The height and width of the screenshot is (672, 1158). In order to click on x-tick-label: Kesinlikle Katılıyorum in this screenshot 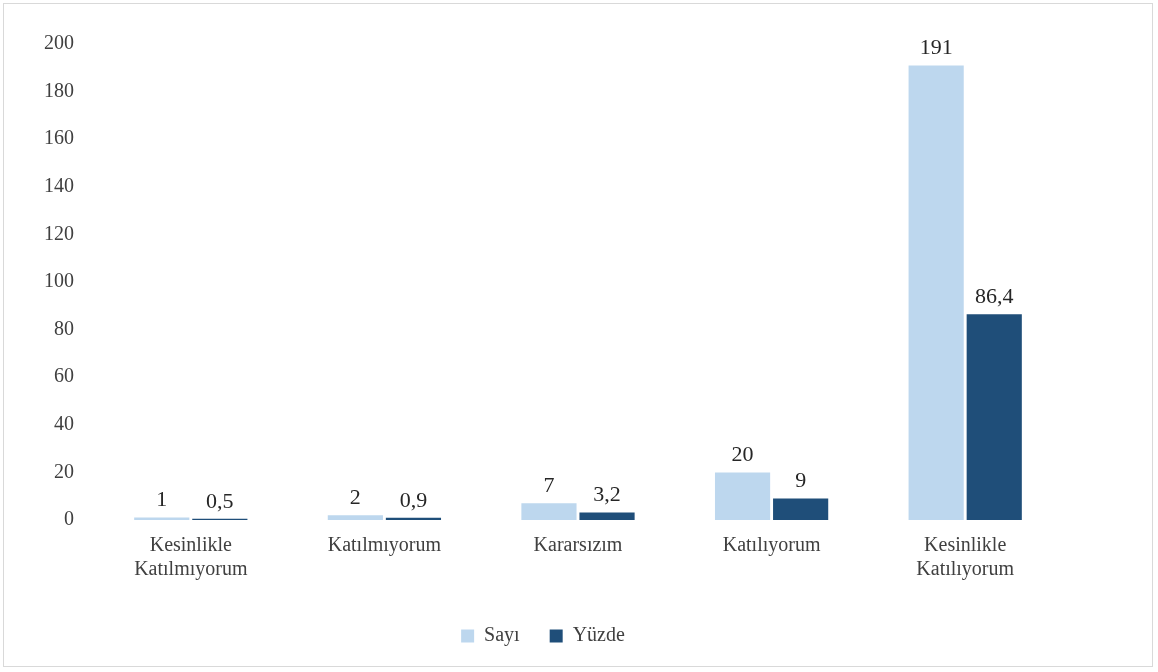, I will do `click(965, 557)`.